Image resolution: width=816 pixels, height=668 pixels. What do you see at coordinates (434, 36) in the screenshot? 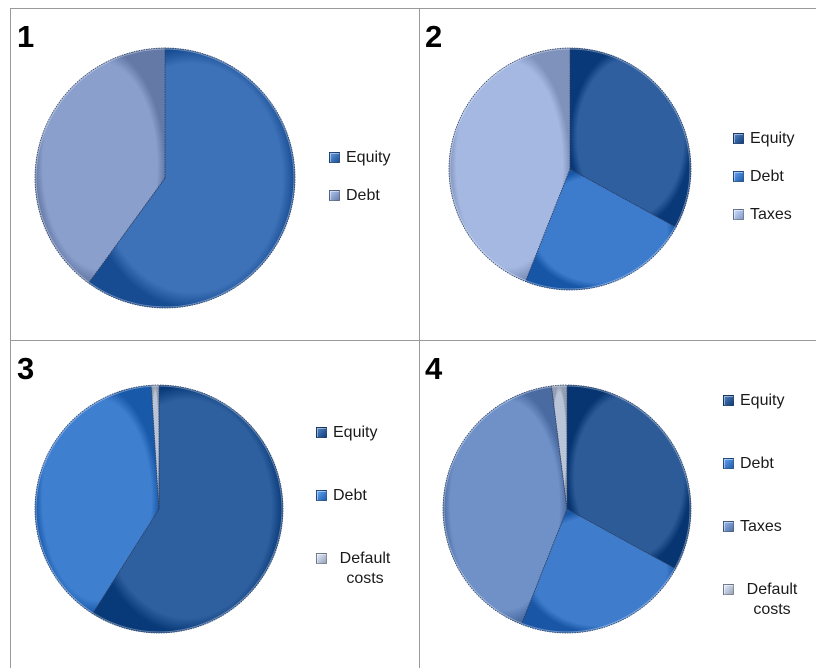
I see `panel-number: 2` at bounding box center [434, 36].